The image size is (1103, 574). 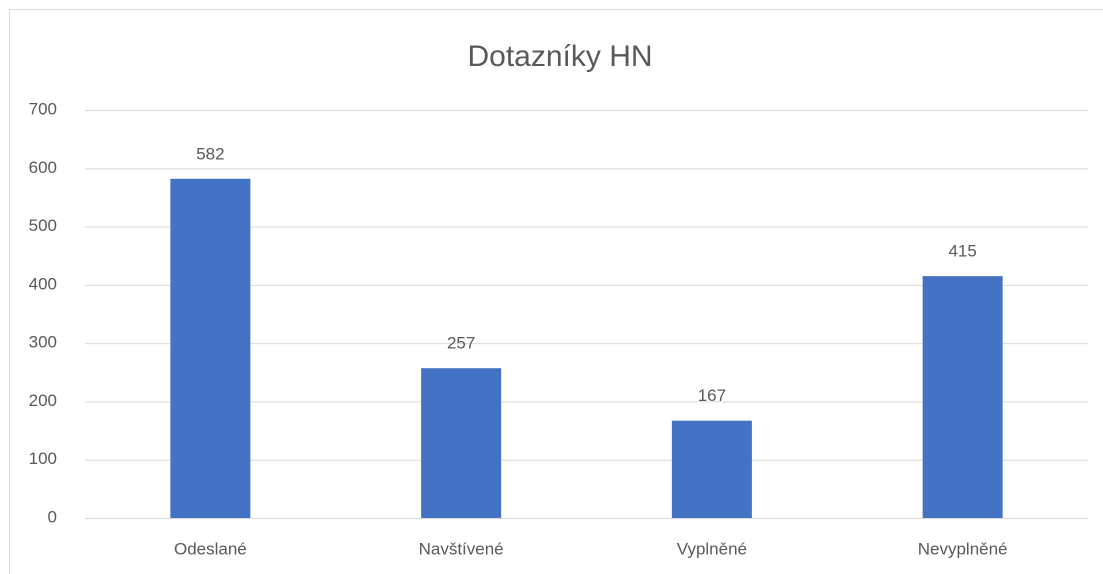 I want to click on y-tick-label: 100, so click(x=43, y=458).